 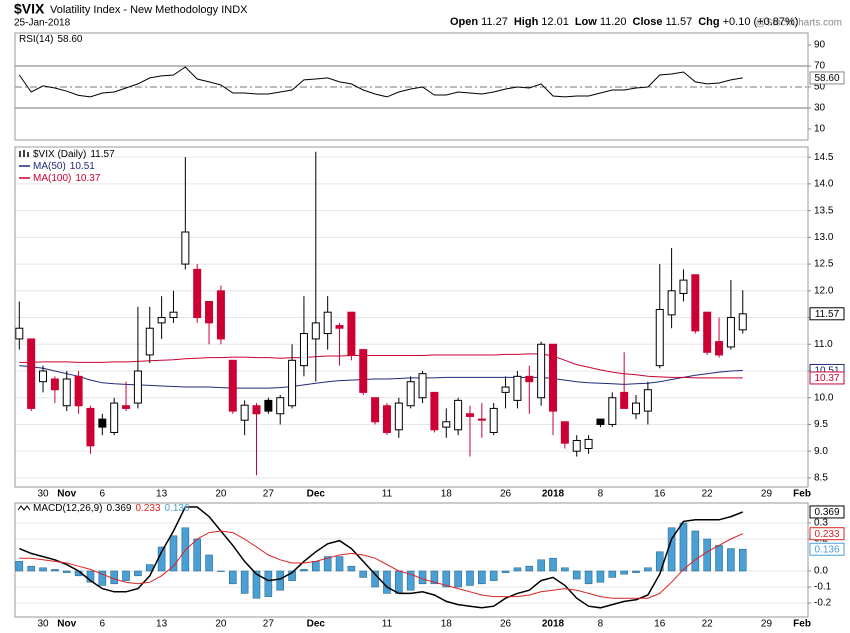 What do you see at coordinates (824, 237) in the screenshot?
I see `y-tick-label: 13.0` at bounding box center [824, 237].